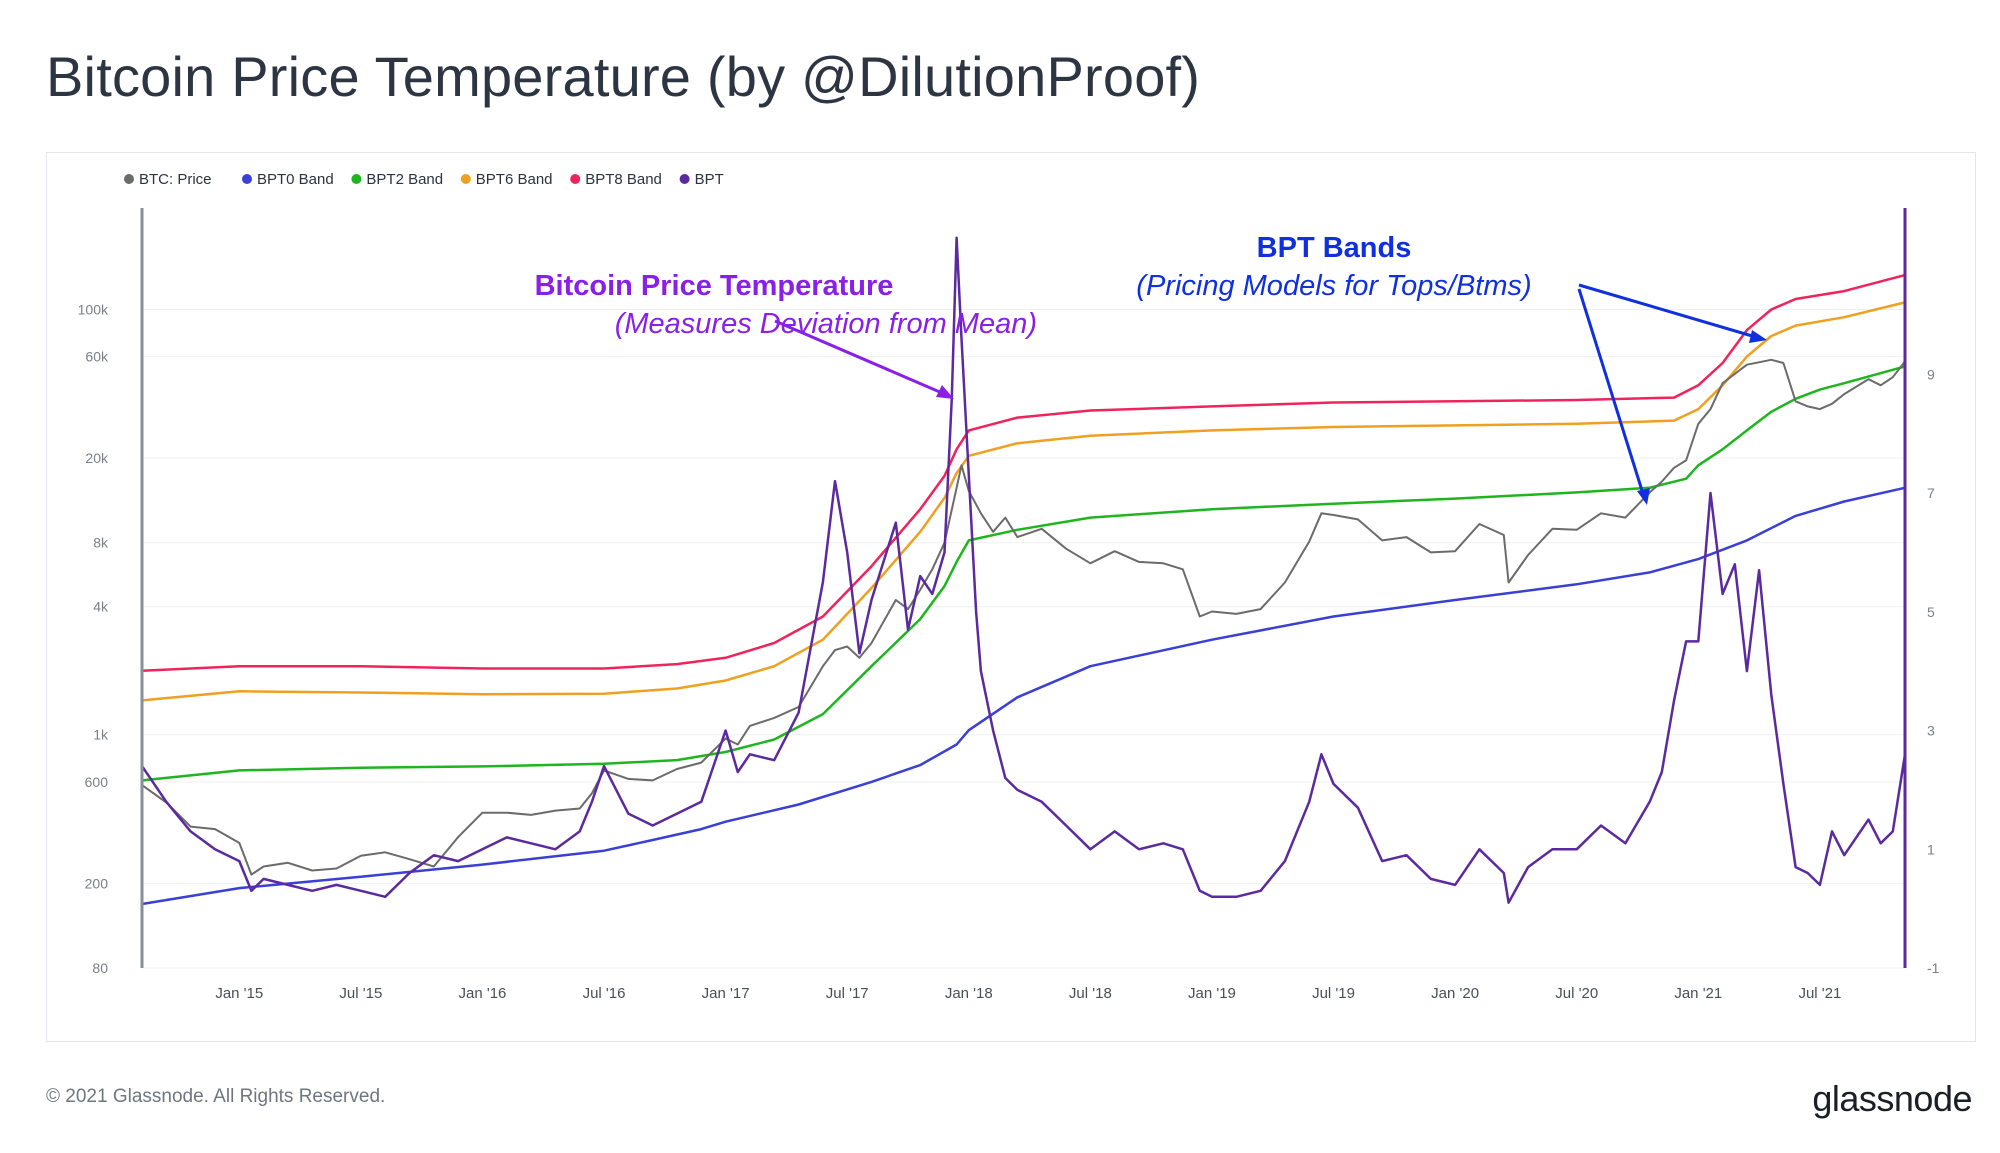  Describe the element at coordinates (239, 993) in the screenshot. I see `x-tick-1: Jan '15` at that location.